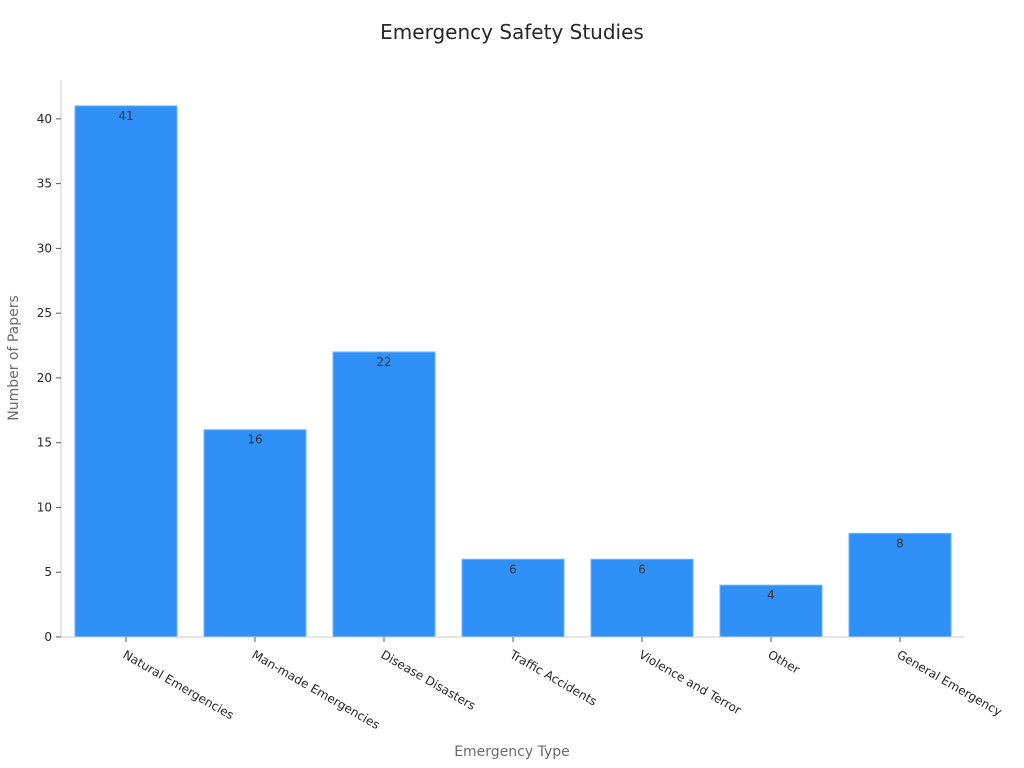 This screenshot has width=1024, height=768. I want to click on bar-value-label: 22, so click(383, 362).